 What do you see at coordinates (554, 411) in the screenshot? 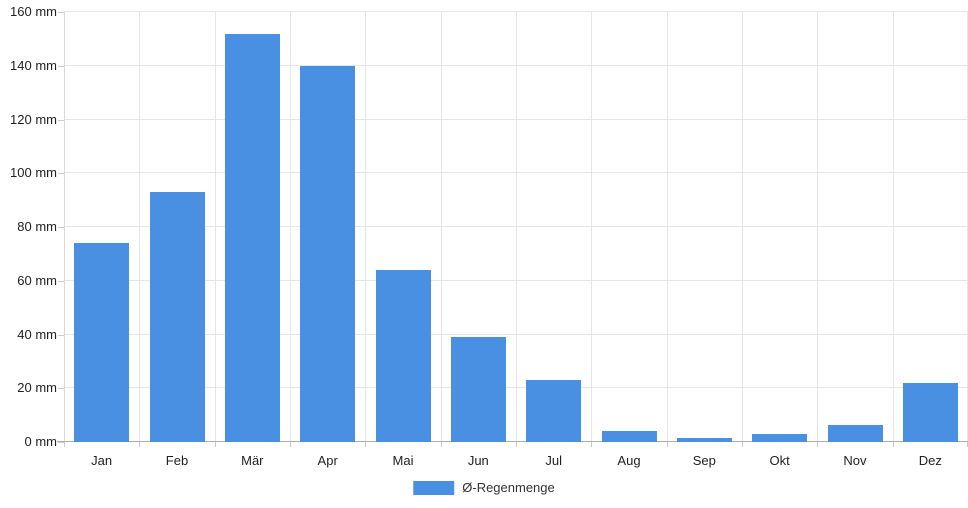
I see `bar-jul` at bounding box center [554, 411].